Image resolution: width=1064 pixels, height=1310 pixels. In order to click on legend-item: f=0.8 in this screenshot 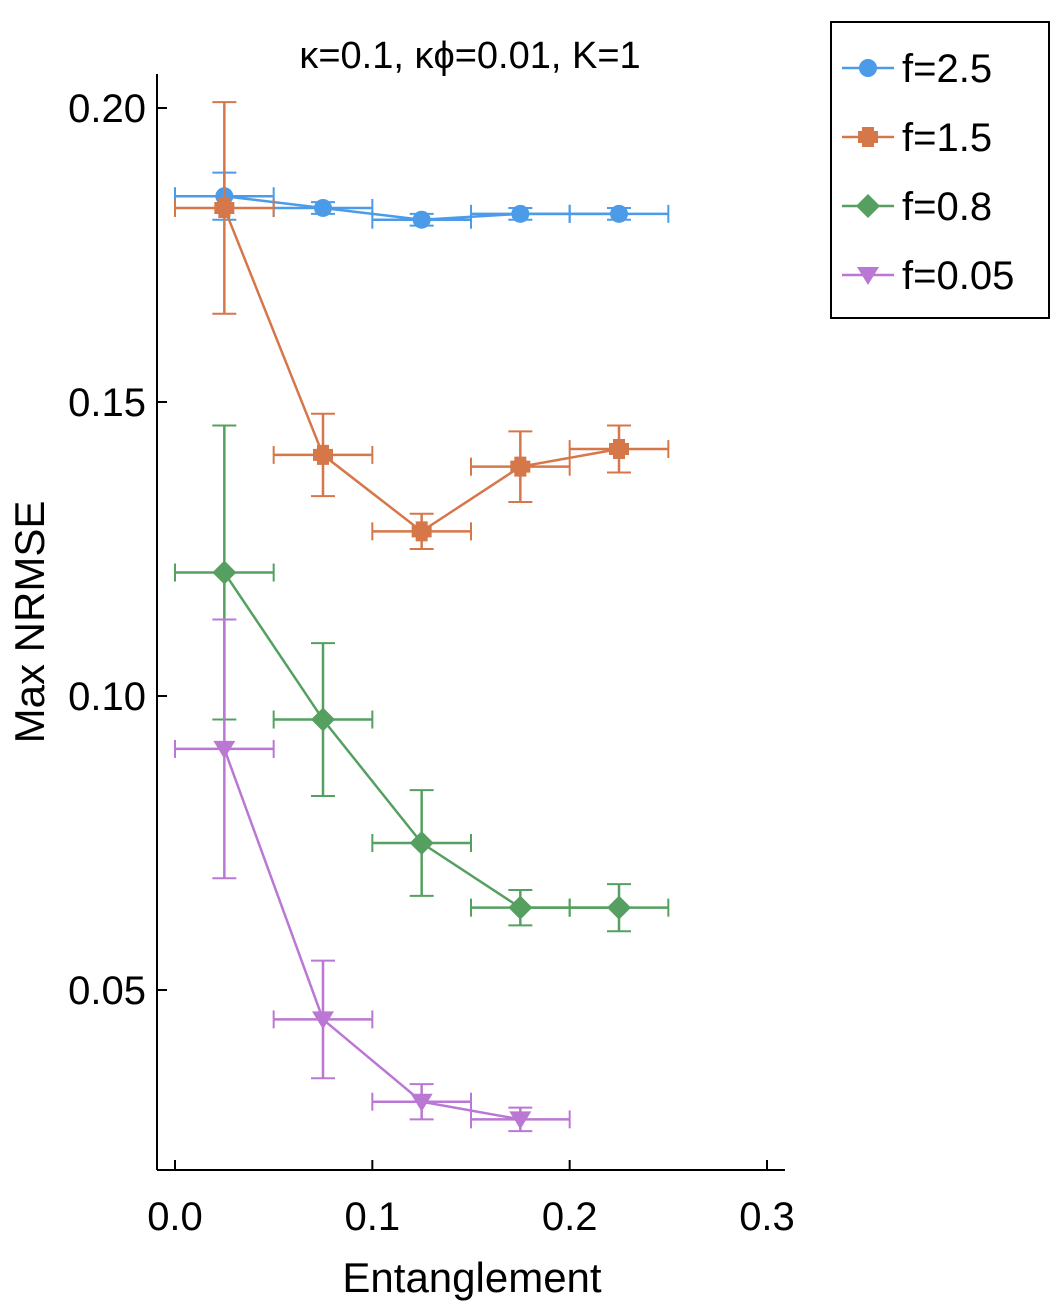, I will do `click(917, 207)`.